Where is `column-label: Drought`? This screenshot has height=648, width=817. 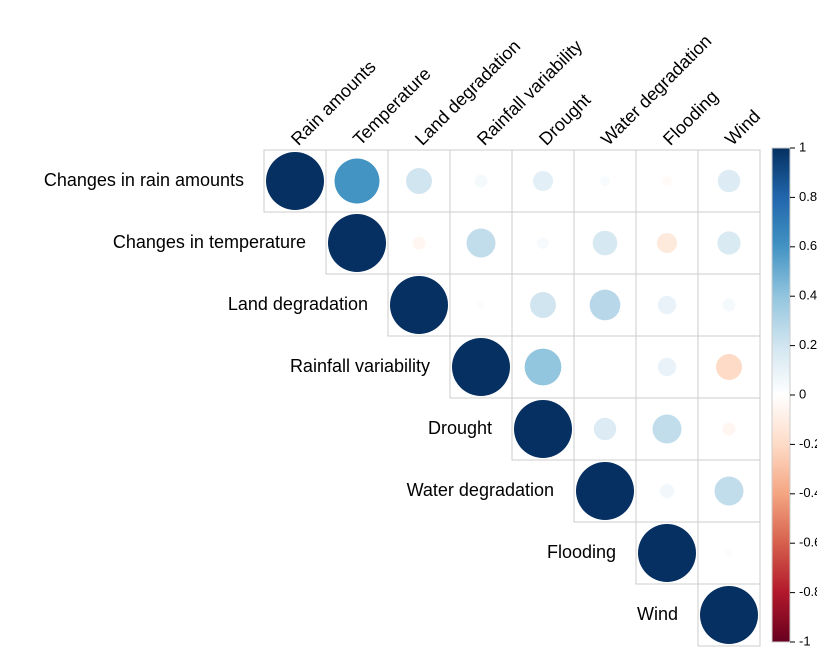
column-label: Drought is located at coordinates (564, 119).